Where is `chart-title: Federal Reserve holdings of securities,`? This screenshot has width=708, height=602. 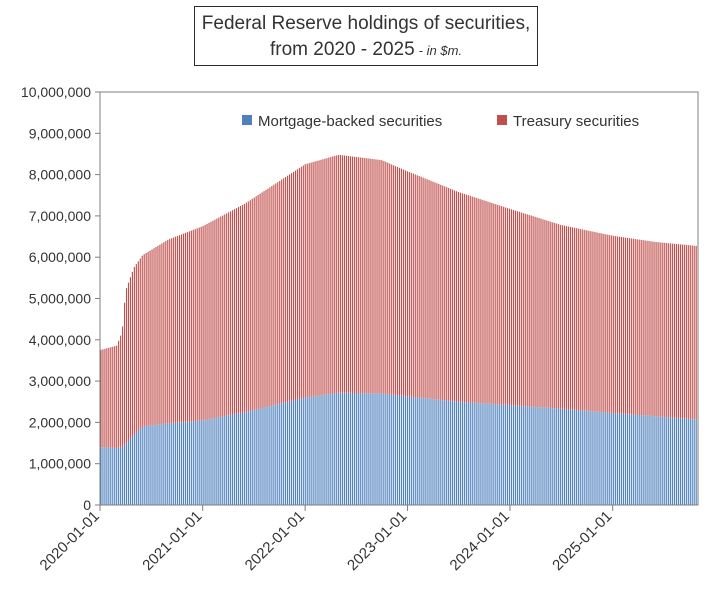 chart-title: Federal Reserve holdings of securities, is located at coordinates (366, 23).